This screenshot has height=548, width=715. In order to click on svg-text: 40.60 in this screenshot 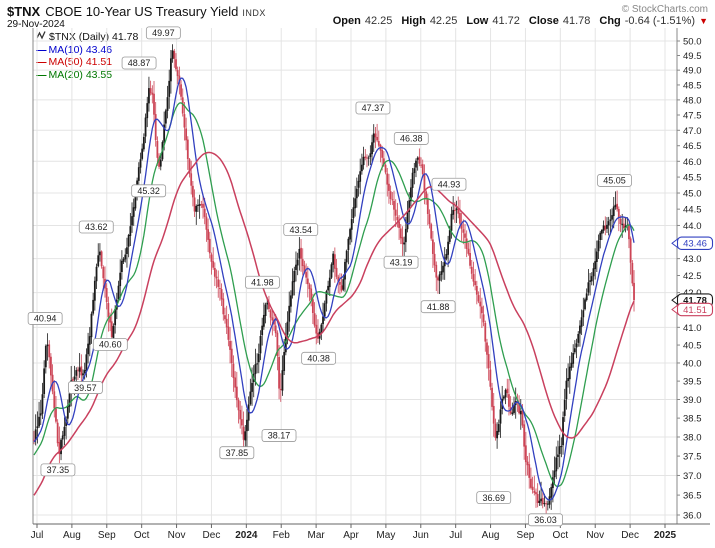, I will do `click(110, 345)`.